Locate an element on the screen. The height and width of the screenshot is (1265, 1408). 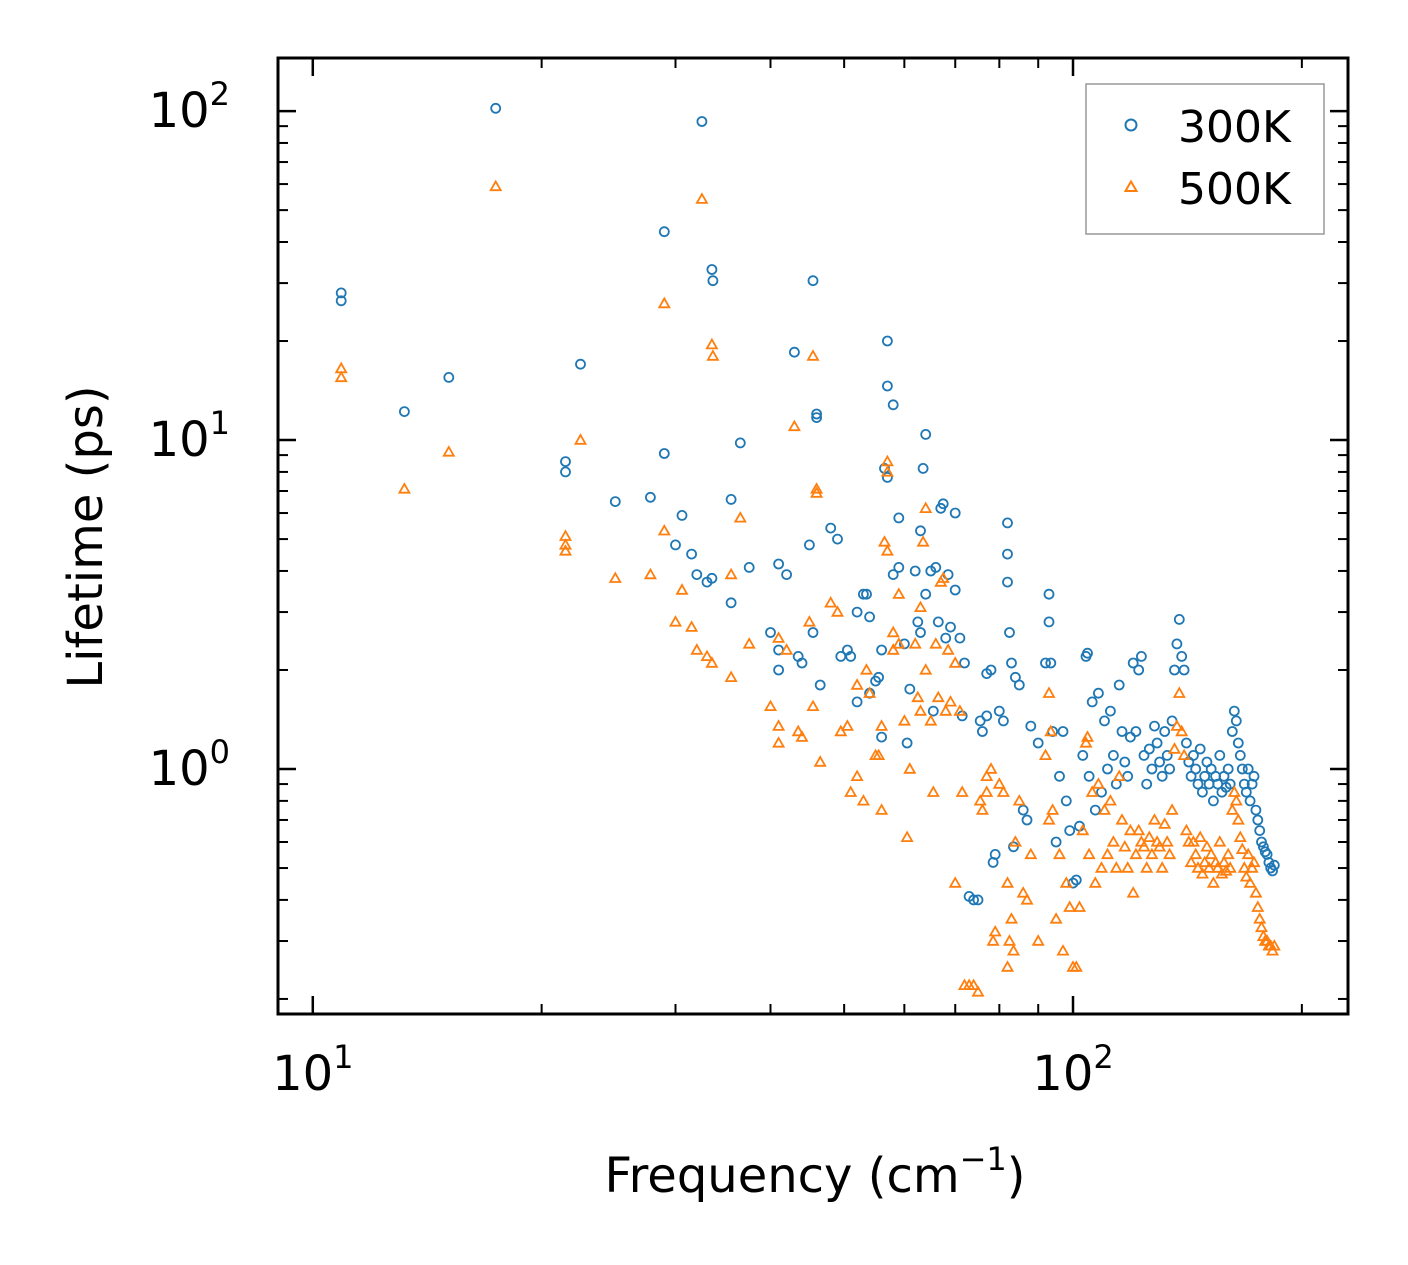
x-axis-label: Frequency (cm−1) is located at coordinates (814, 1172).